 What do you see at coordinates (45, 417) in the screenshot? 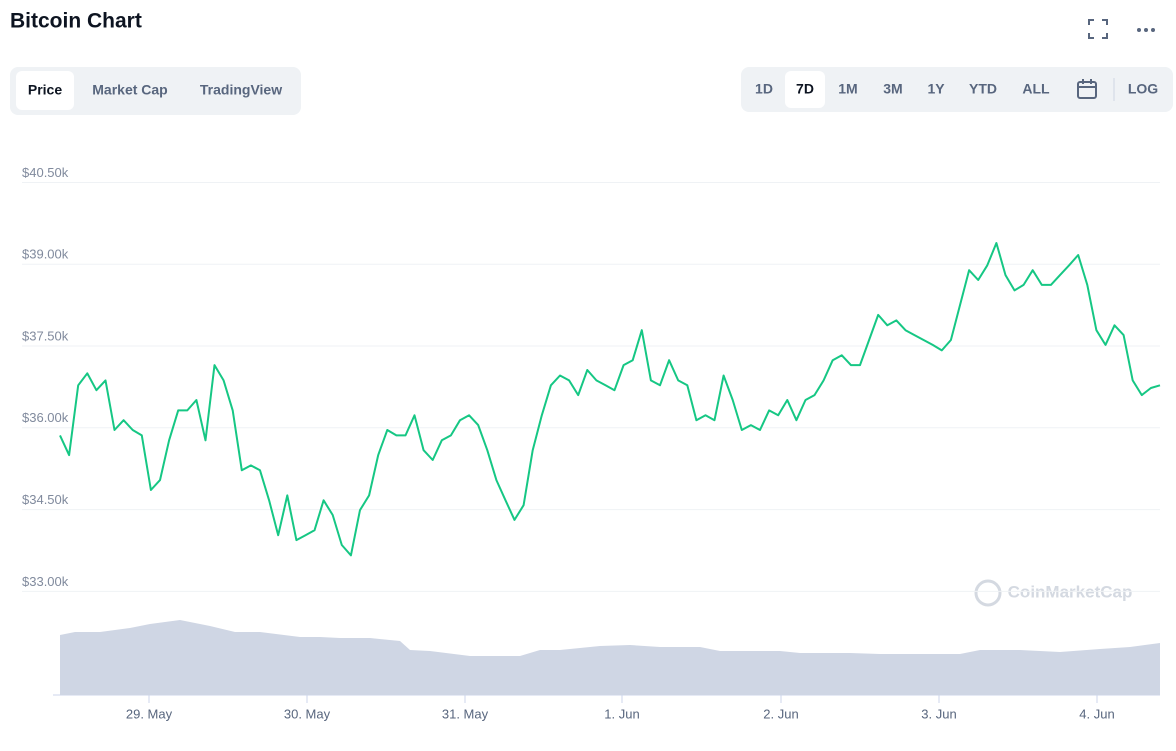
I see `y-tick-label: $36.00k` at bounding box center [45, 417].